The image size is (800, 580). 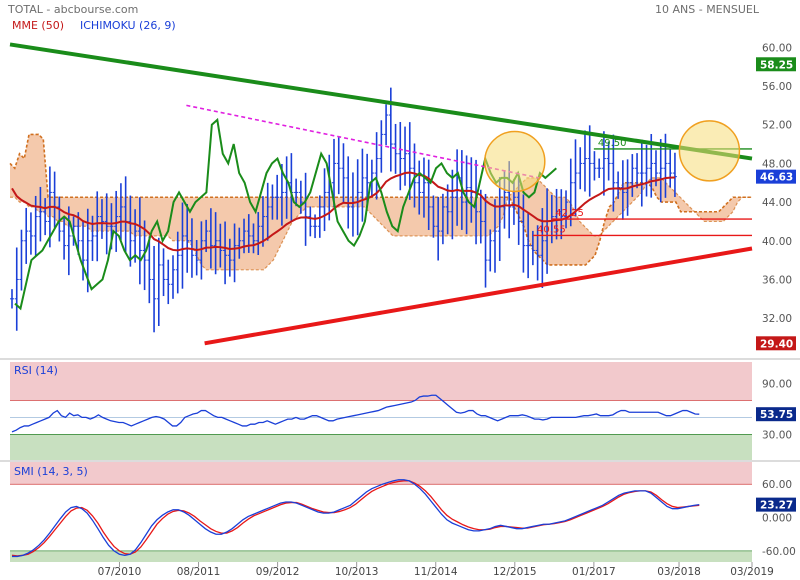 What do you see at coordinates (36, 370) in the screenshot?
I see `rsi-title: RSI (14)` at bounding box center [36, 370].